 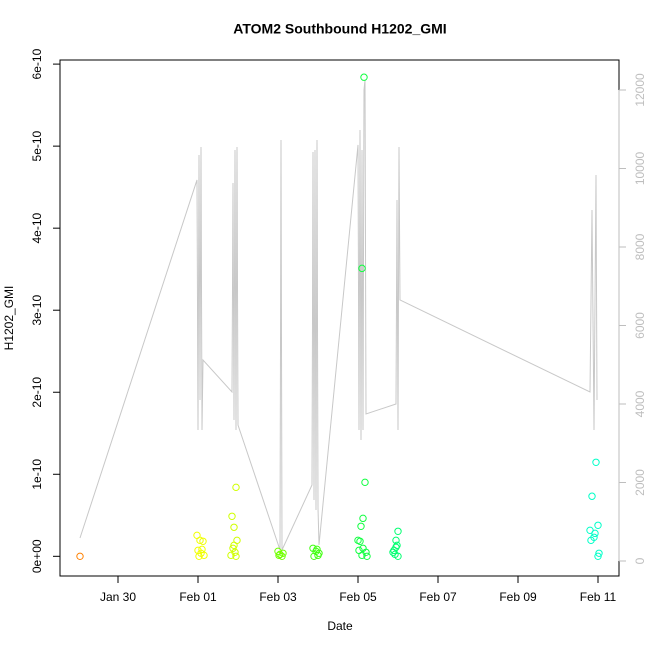 What do you see at coordinates (640, 90) in the screenshot?
I see `y2-tick-label: 12000` at bounding box center [640, 90].